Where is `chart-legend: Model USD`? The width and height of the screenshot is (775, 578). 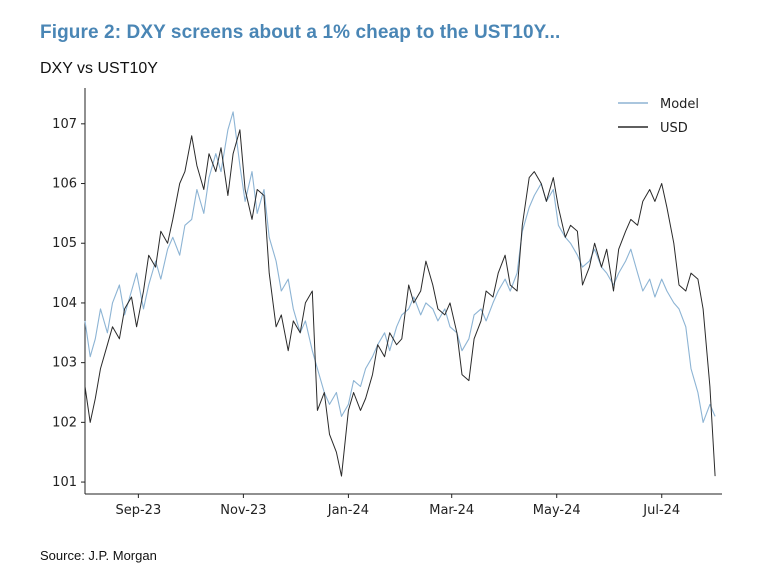 chart-legend: Model USD is located at coordinates (658, 116).